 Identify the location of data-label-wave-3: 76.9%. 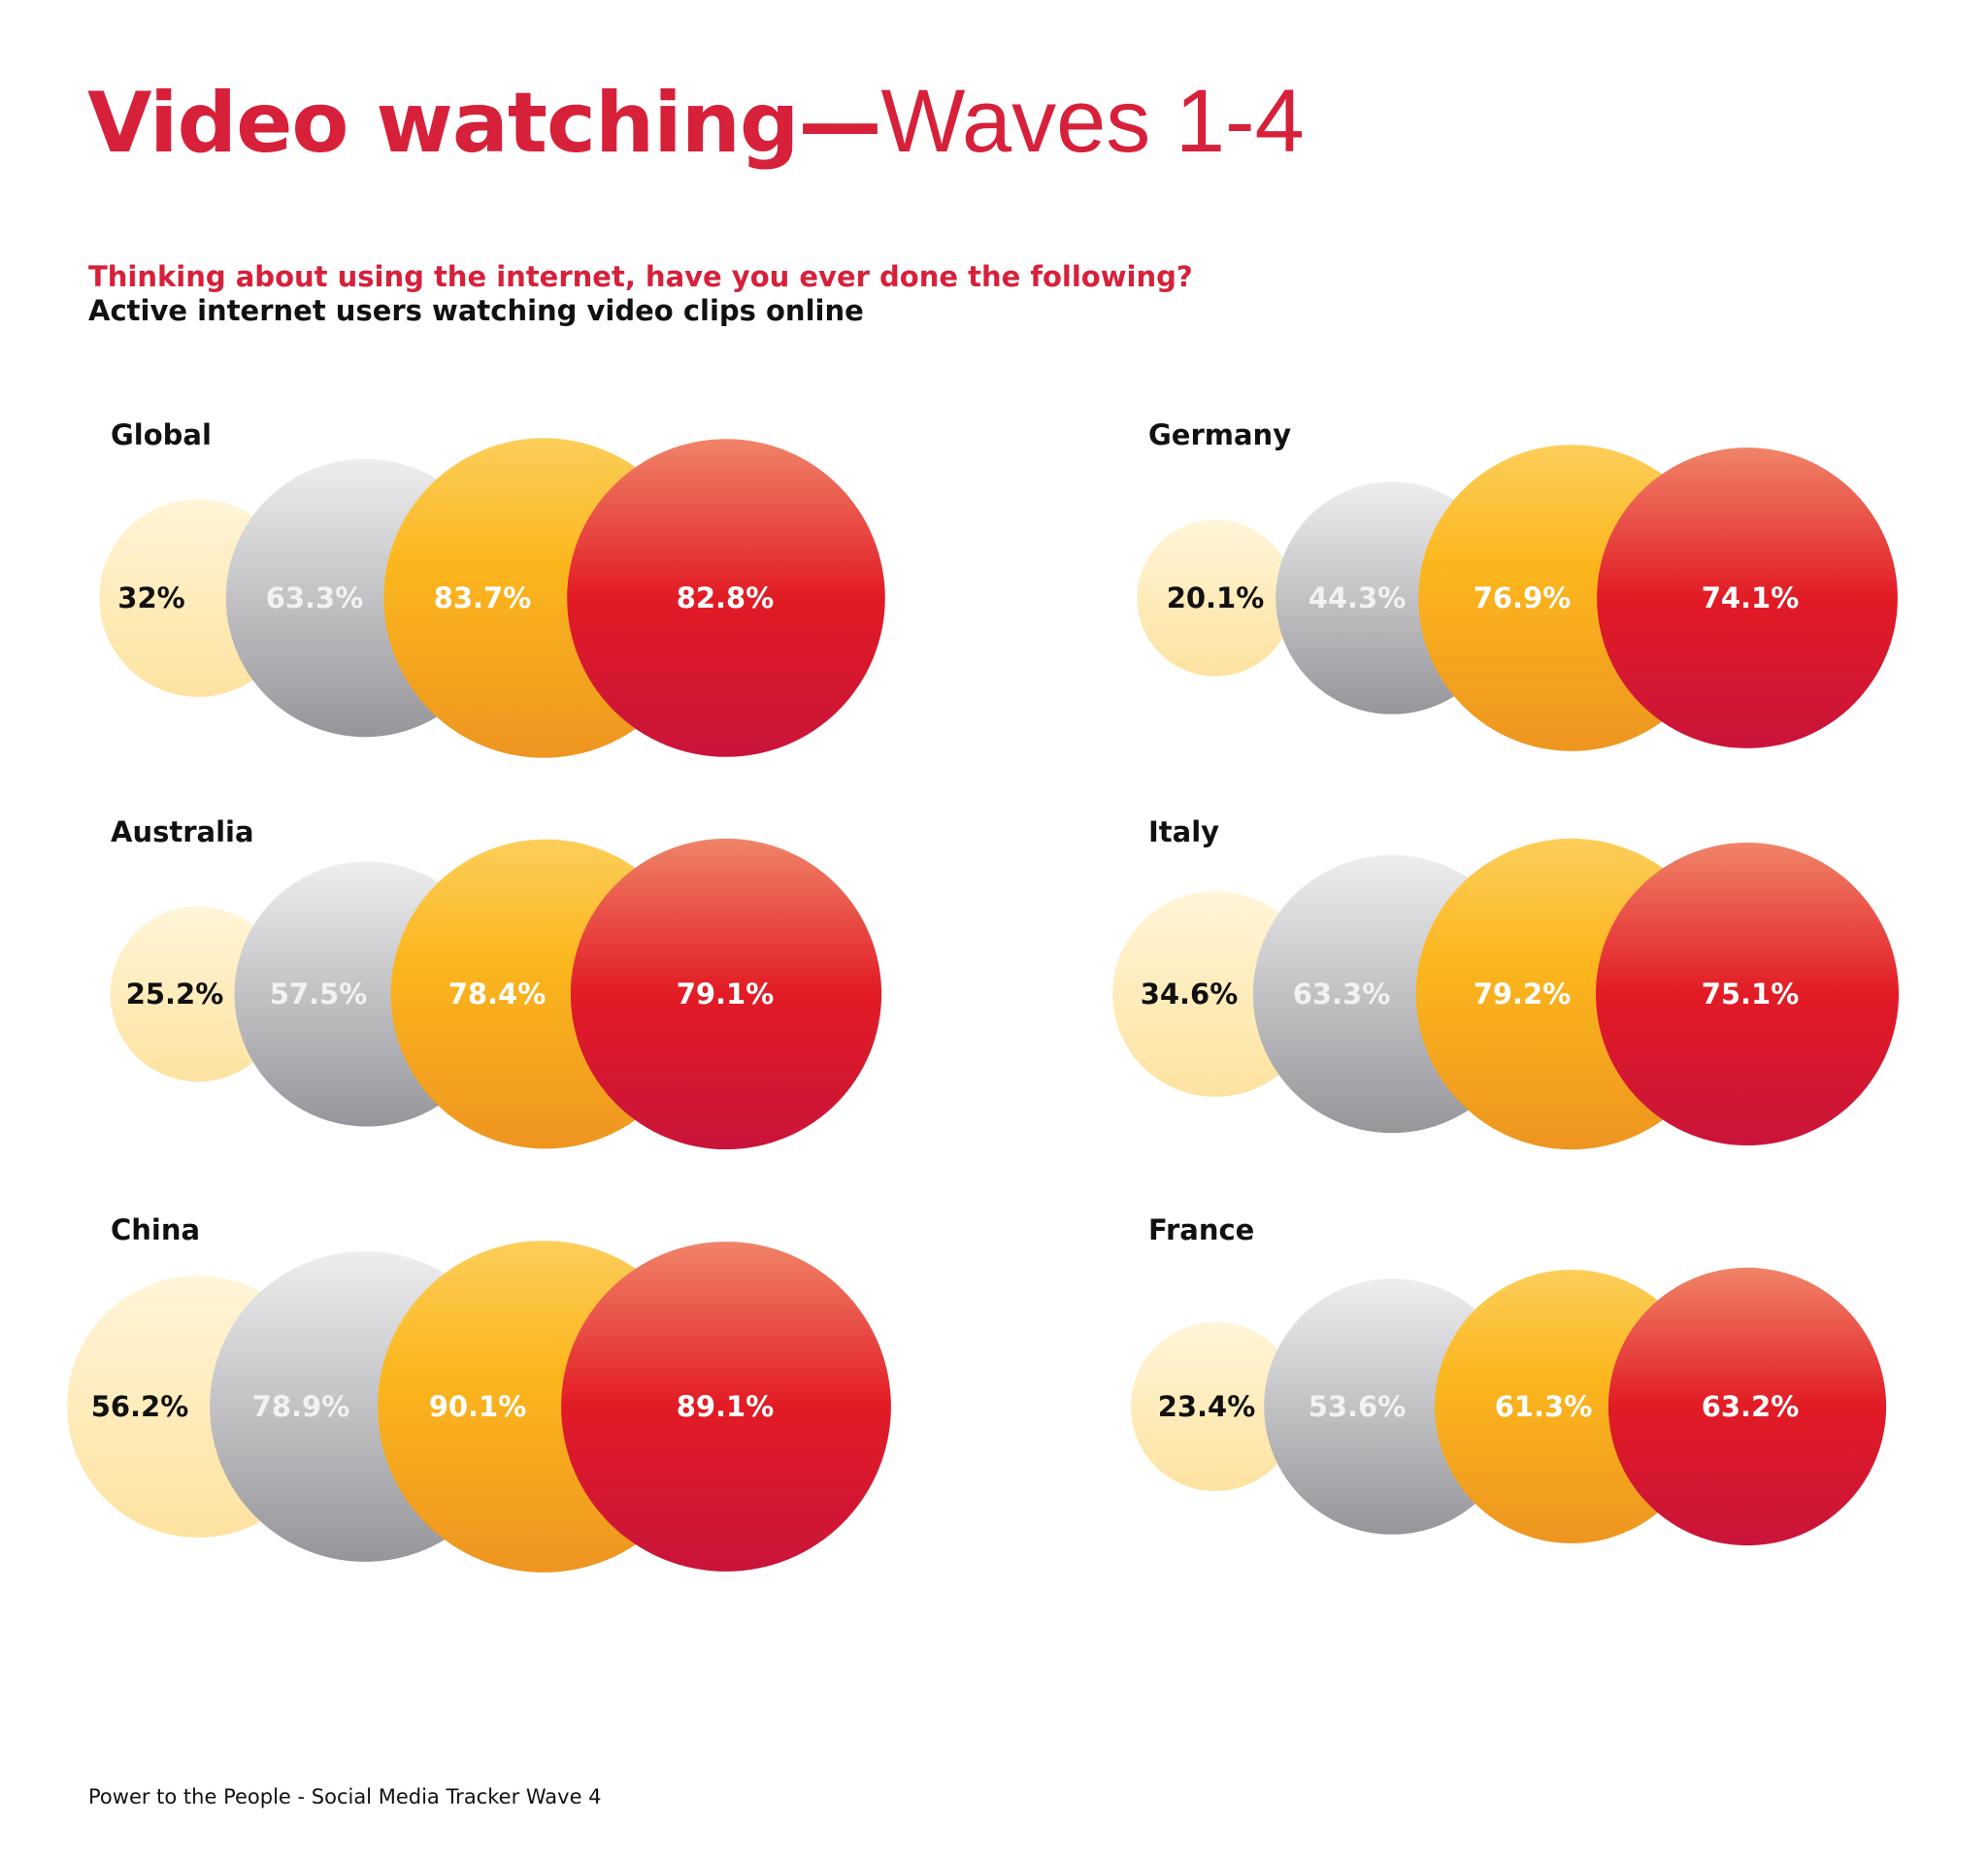
(1523, 597).